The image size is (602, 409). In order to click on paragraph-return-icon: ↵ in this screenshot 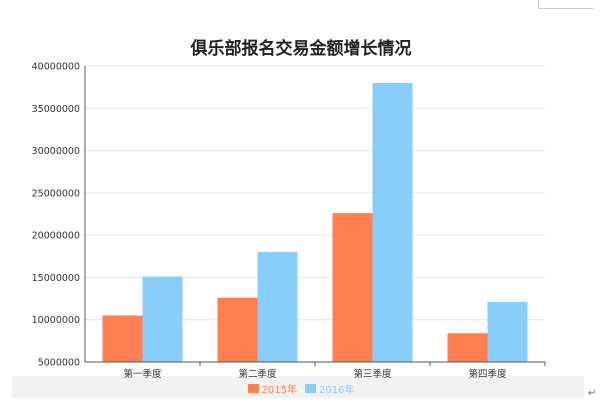, I will do `click(592, 393)`.